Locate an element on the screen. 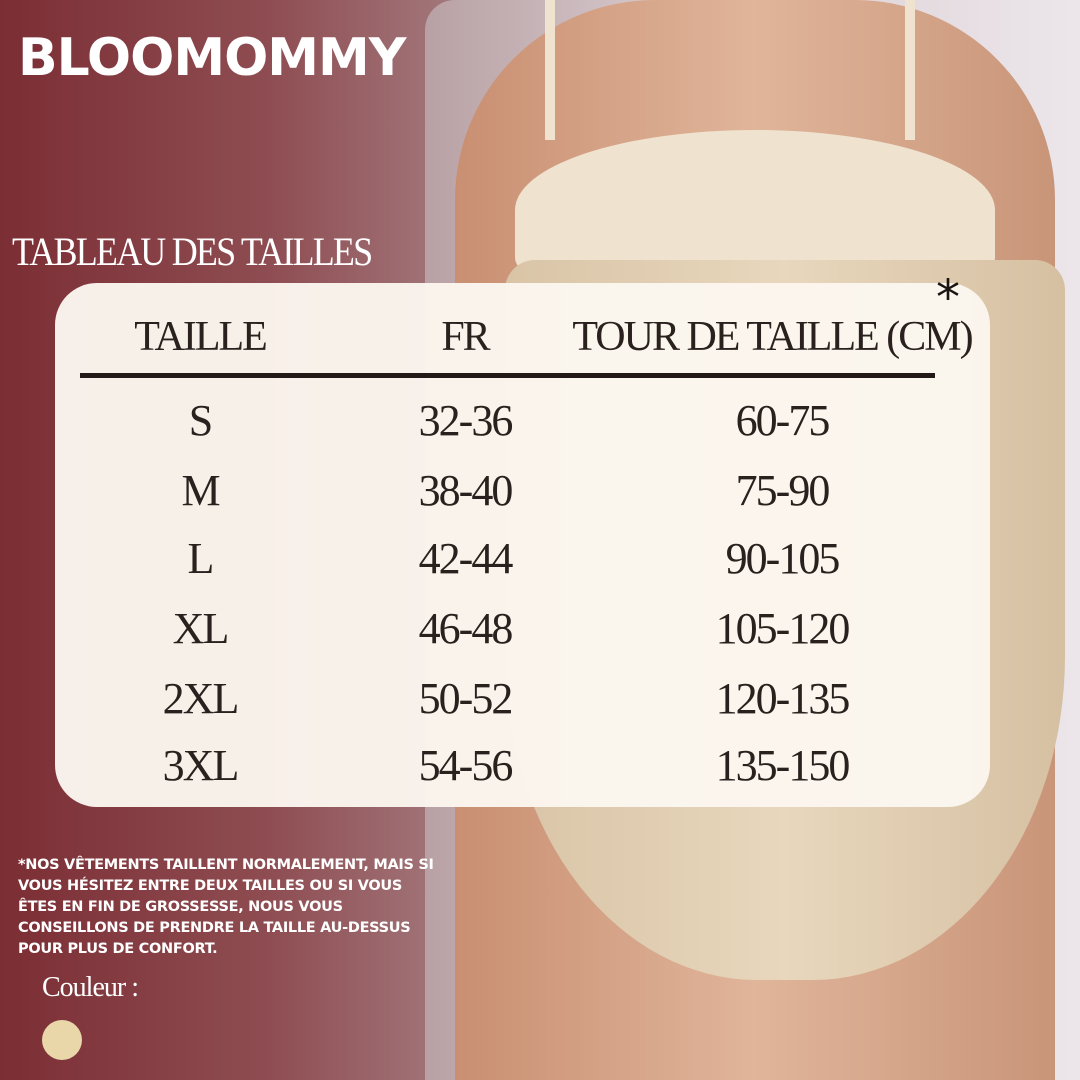 The image size is (1080, 1080). size-chart-title: TABLEAU DES TAILLES is located at coordinates (192, 251).